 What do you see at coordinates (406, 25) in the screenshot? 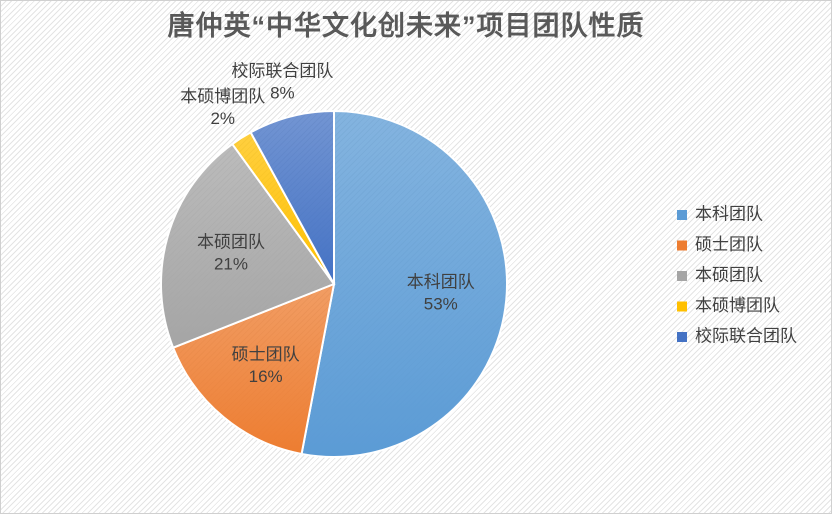
I see `chart-title: 唐仲英“中华文化创未来”项目团队性质` at bounding box center [406, 25].